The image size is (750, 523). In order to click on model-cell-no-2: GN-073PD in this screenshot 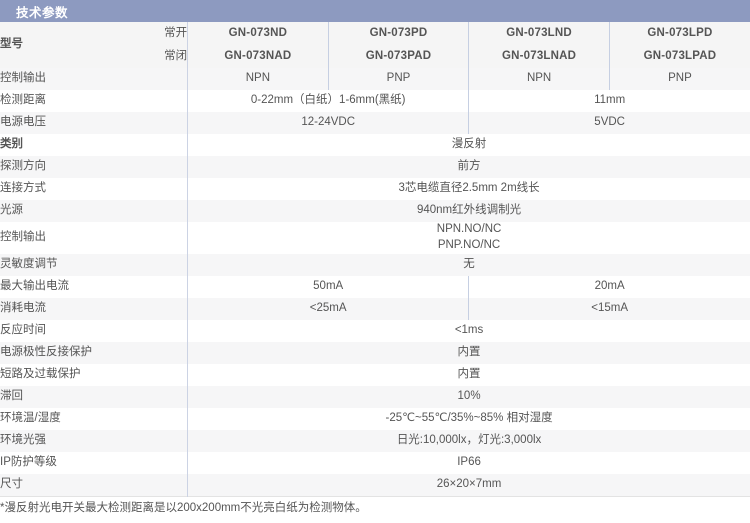, I will do `click(398, 33)`.